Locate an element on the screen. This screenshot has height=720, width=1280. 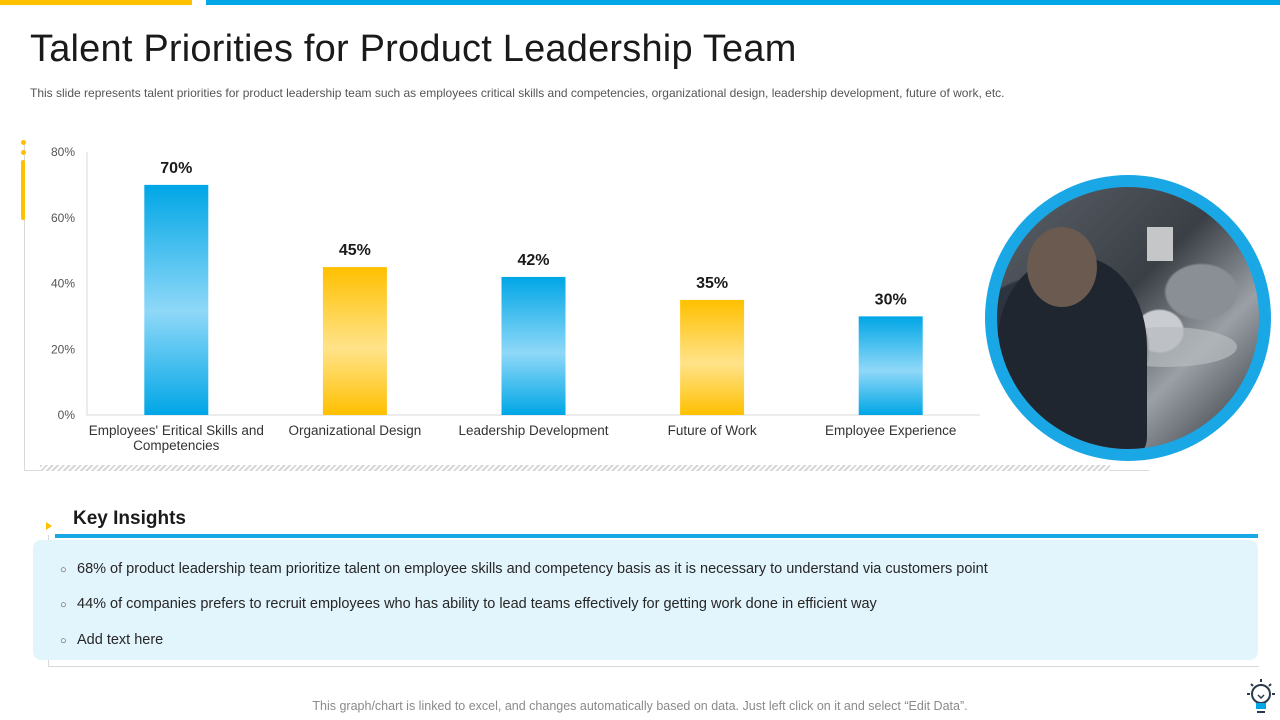
y-tick-label: 40% is located at coordinates (63, 284).